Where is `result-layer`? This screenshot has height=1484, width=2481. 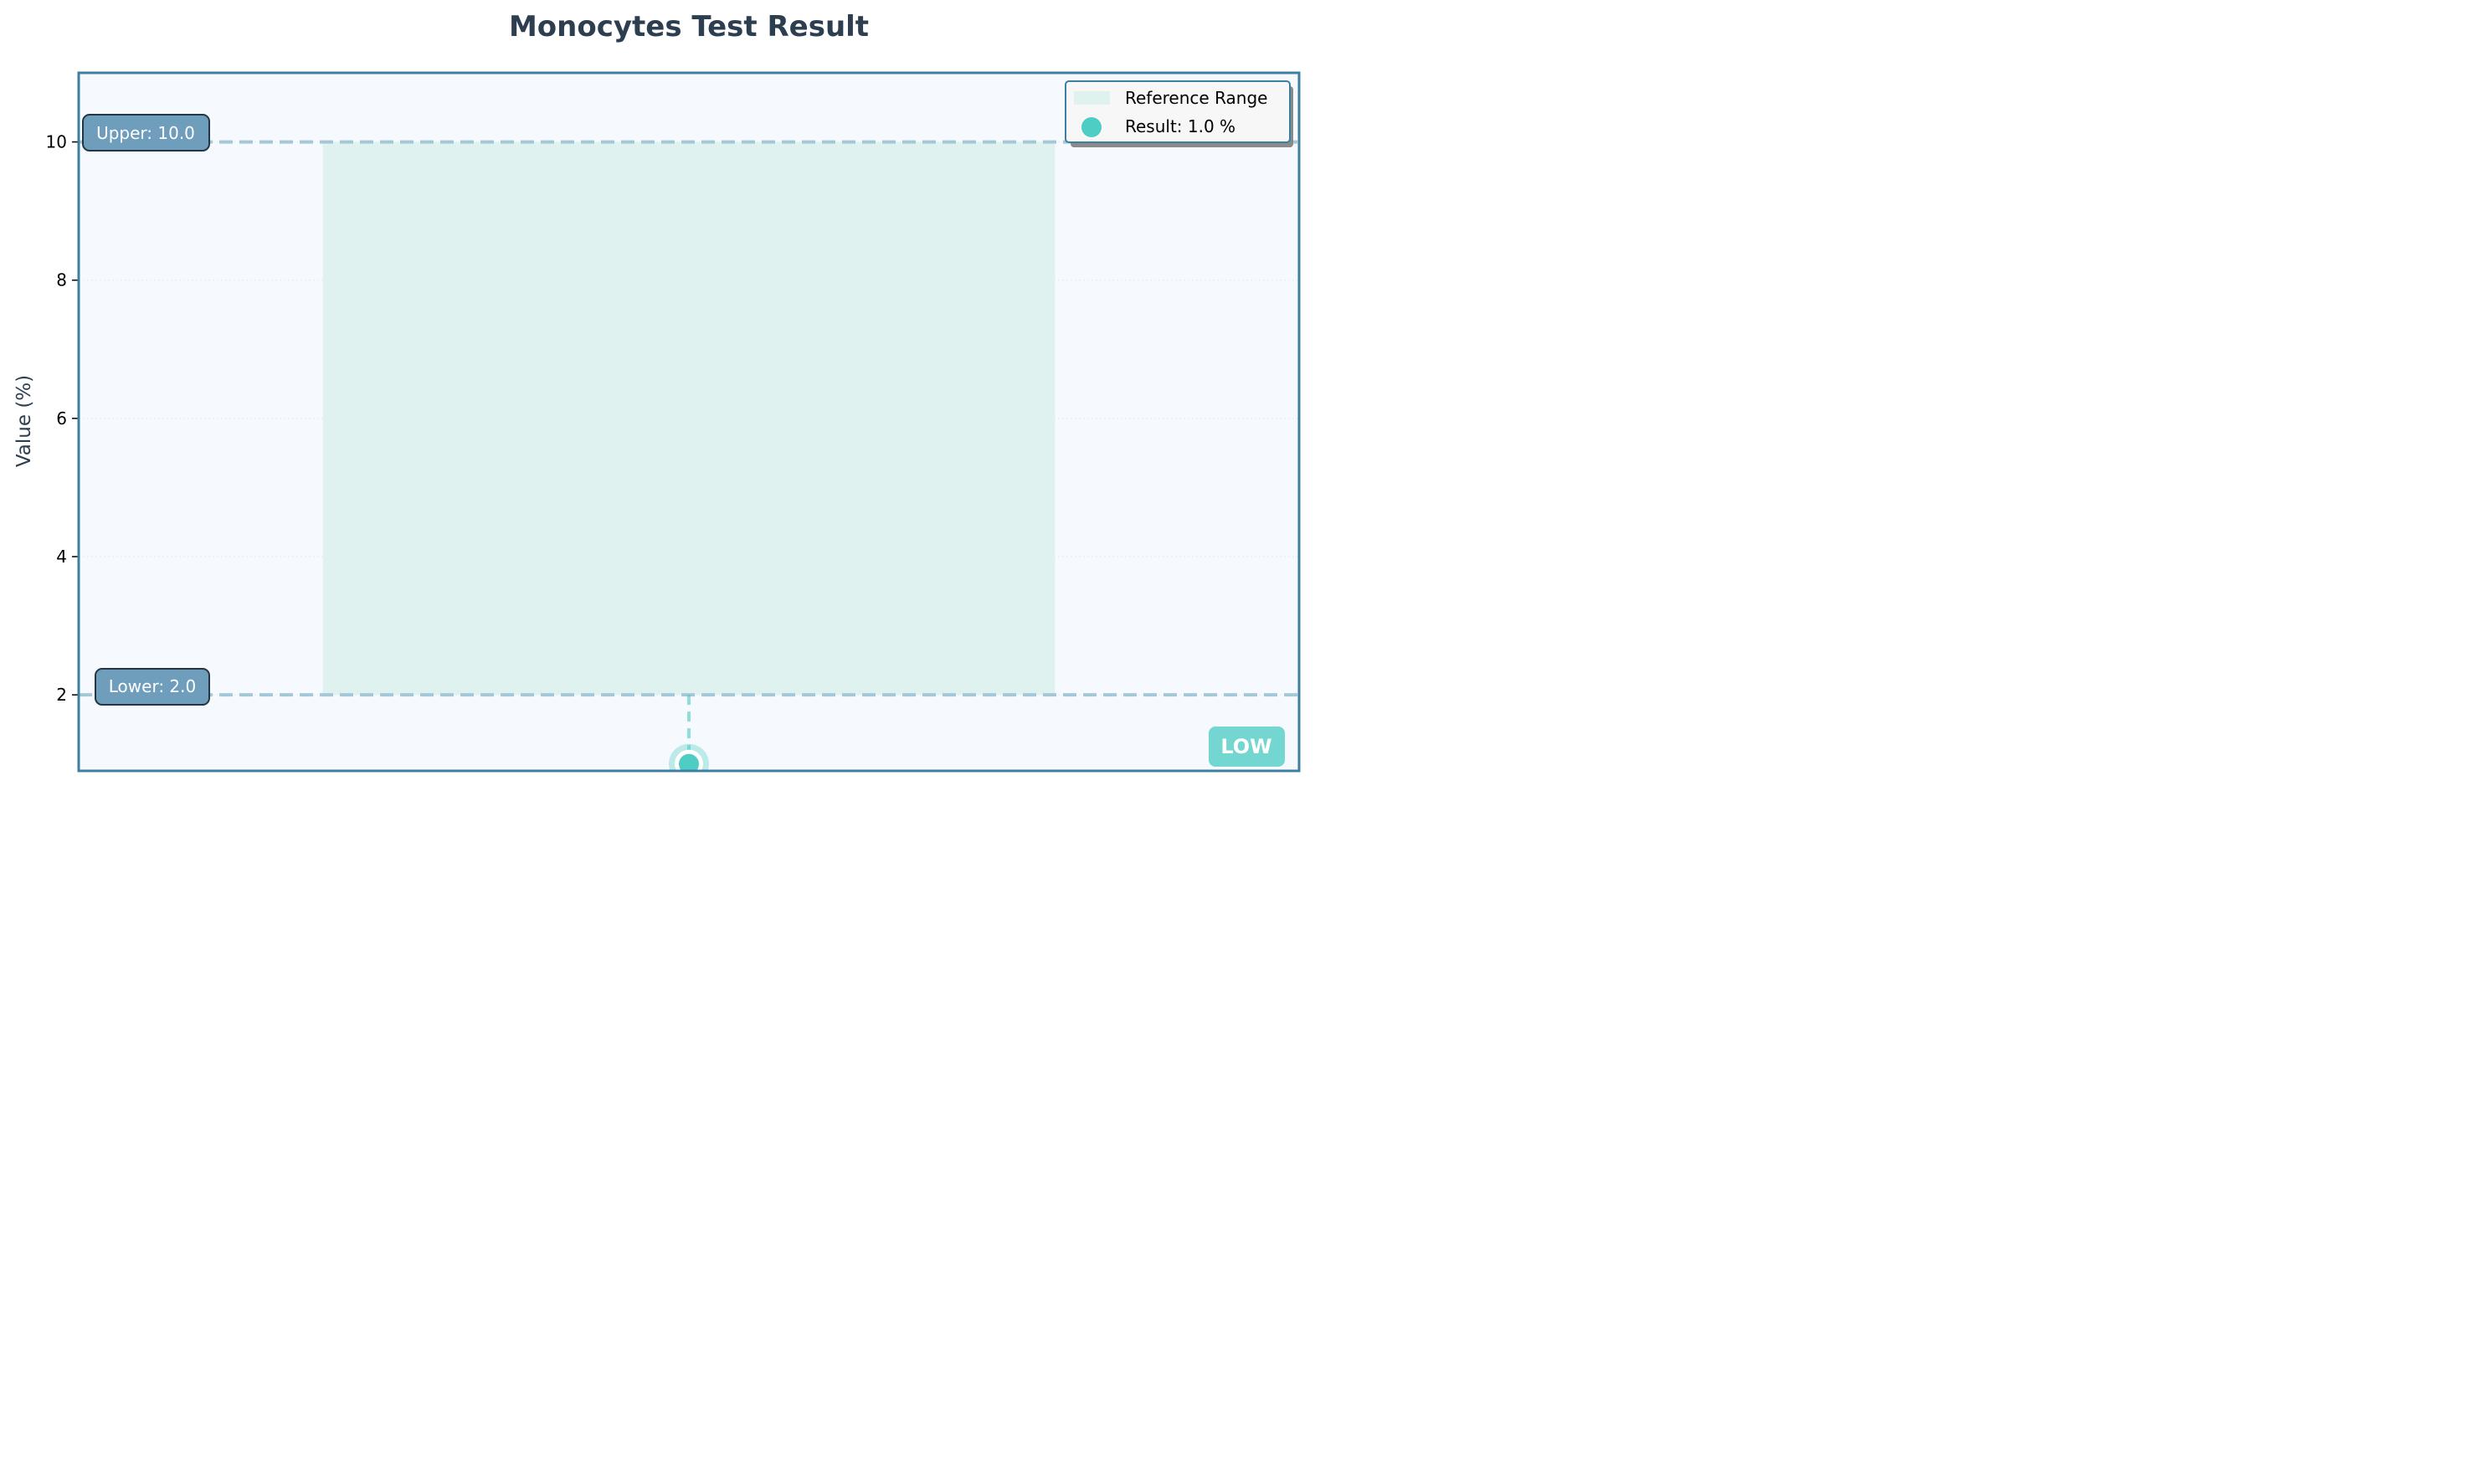 result-layer is located at coordinates (689, 733).